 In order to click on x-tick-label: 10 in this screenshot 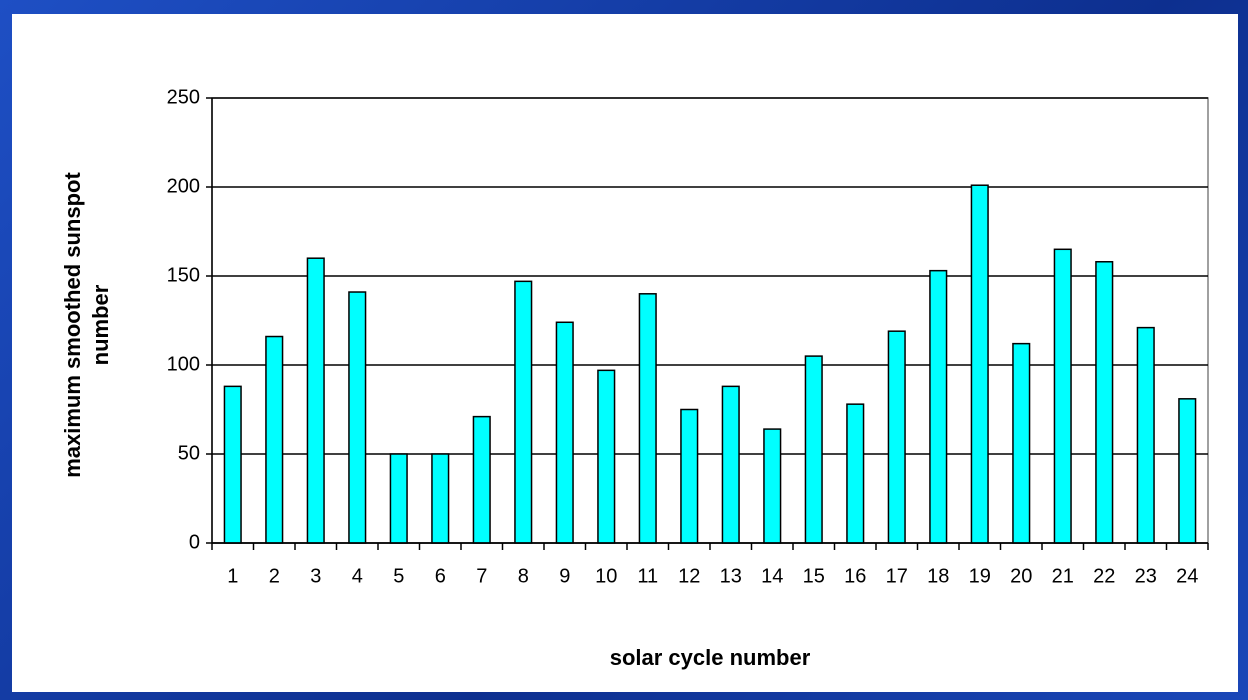, I will do `click(606, 576)`.